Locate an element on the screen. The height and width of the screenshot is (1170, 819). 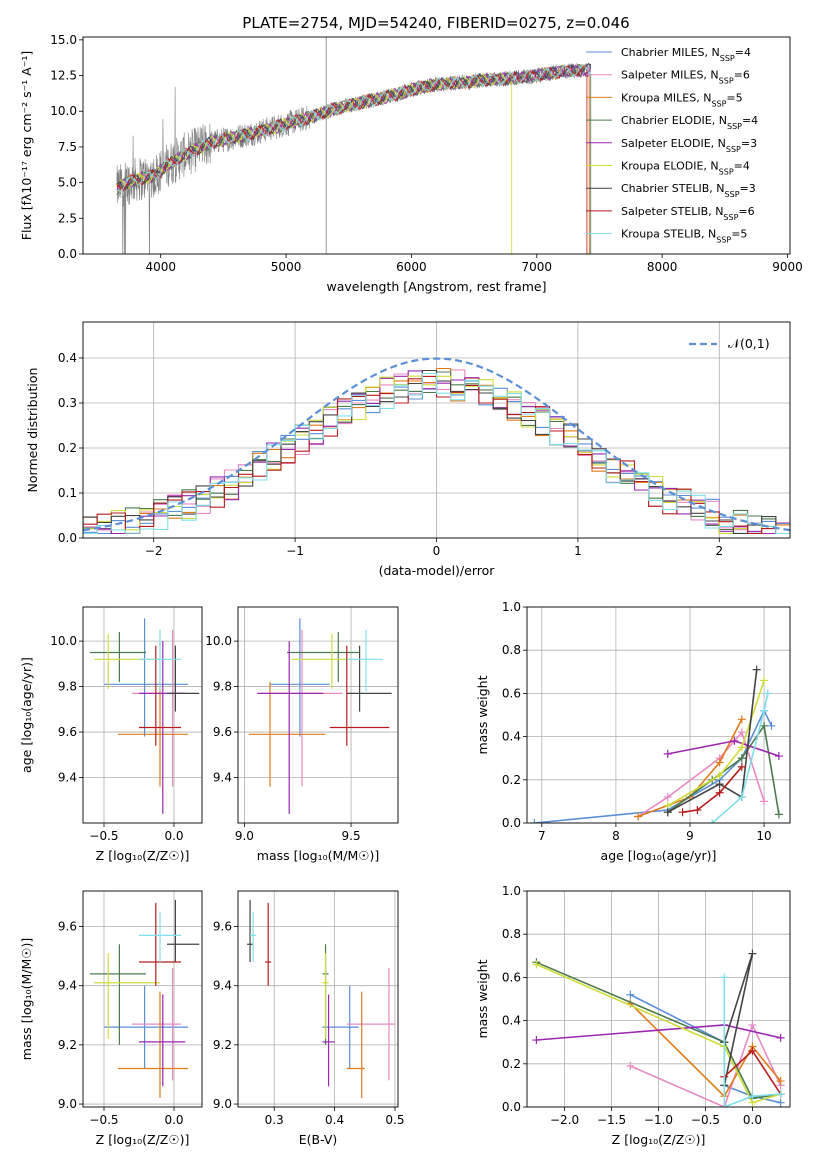
age-vs-Z-ylabel: age [log₁₀(age/yr)] is located at coordinates (26, 715).